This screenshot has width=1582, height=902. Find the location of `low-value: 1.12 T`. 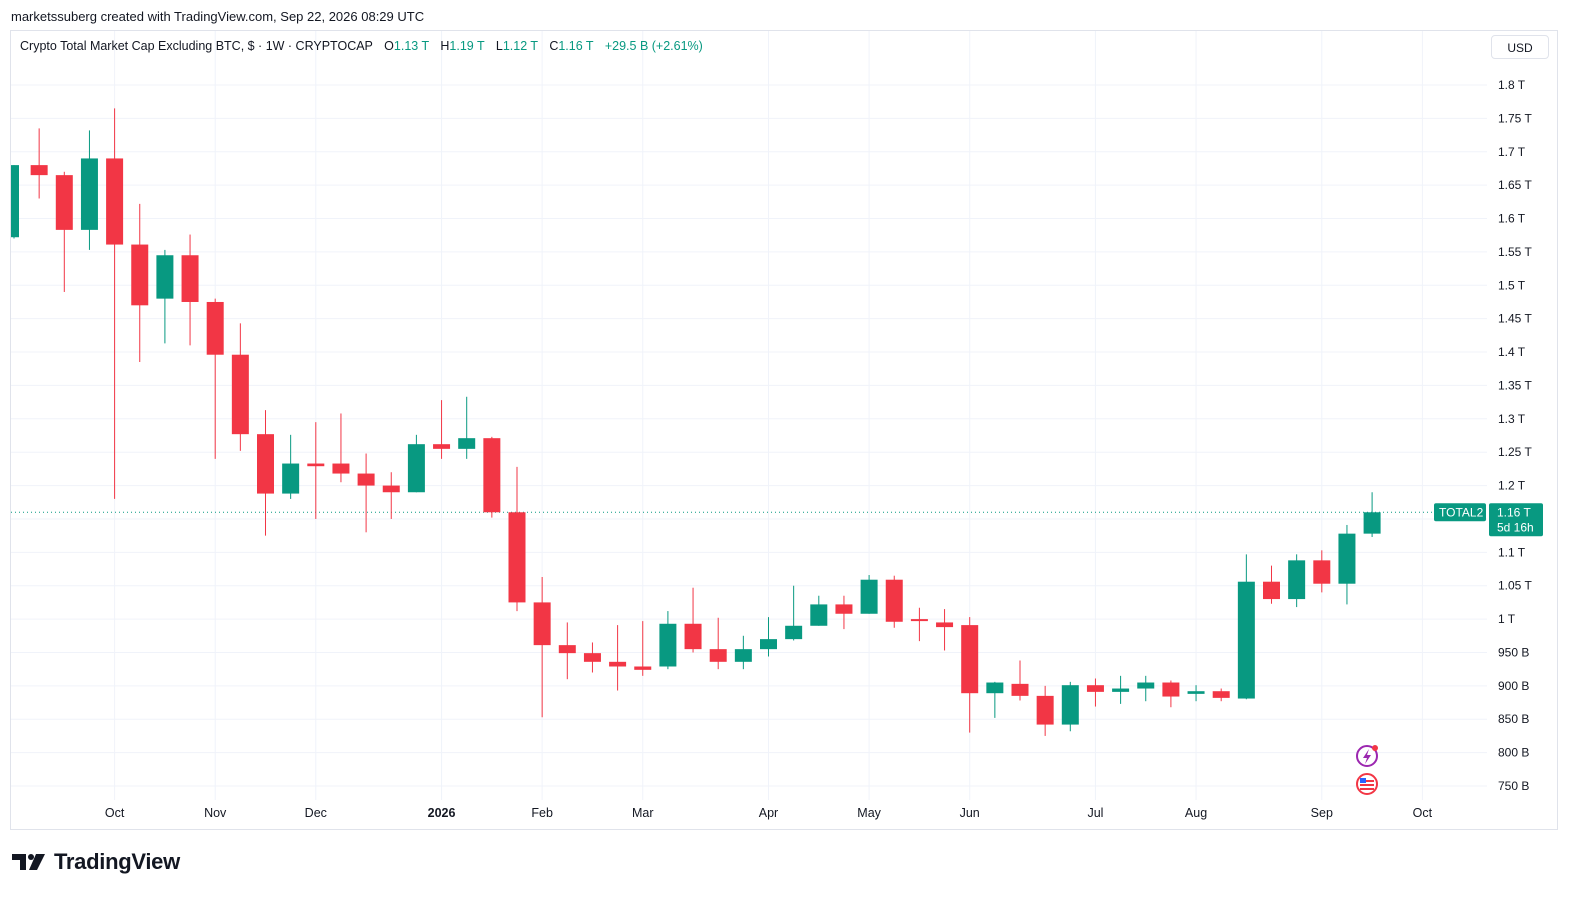

low-value: 1.12 T is located at coordinates (520, 46).